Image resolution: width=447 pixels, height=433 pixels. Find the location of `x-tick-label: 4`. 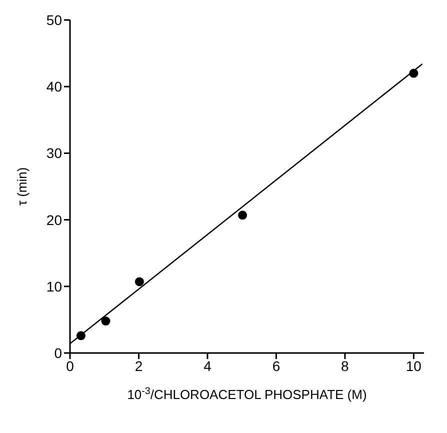

x-tick-label: 4 is located at coordinates (208, 366).